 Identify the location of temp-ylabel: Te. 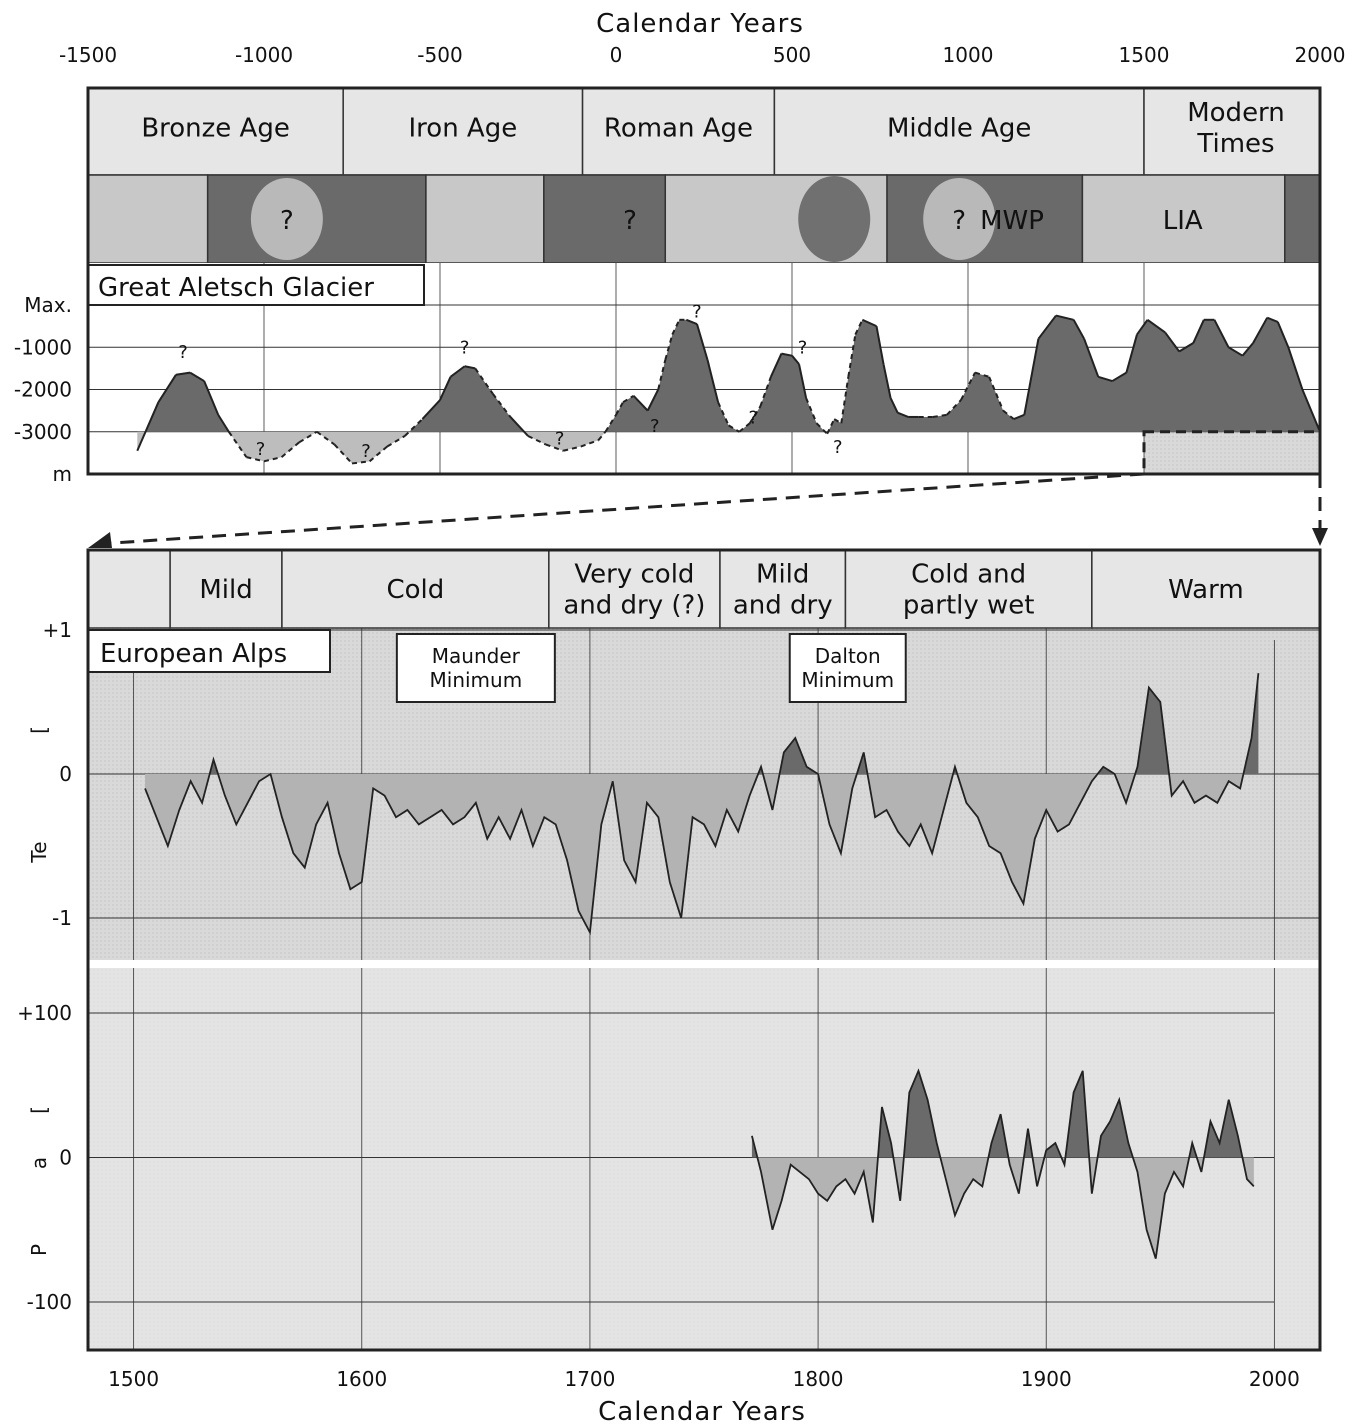
(39, 852).